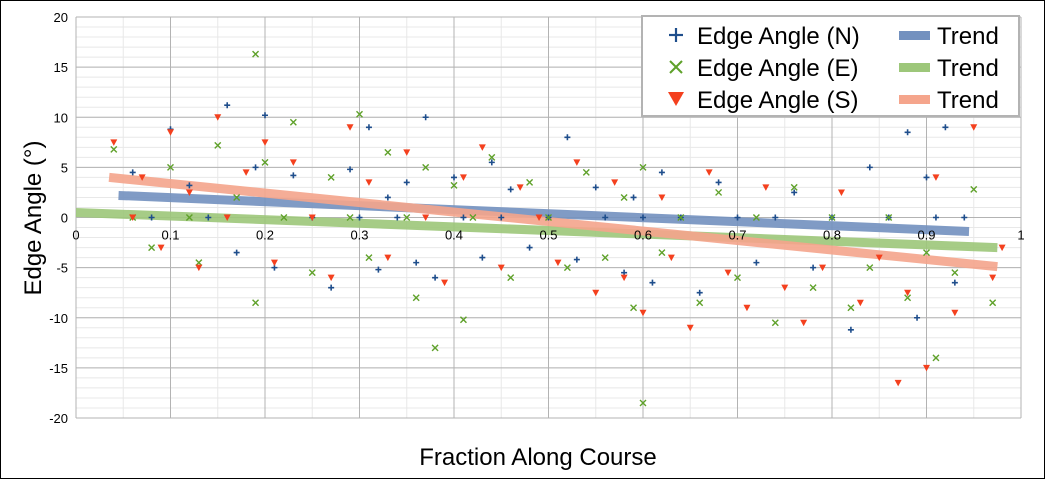  I want to click on legend-trend-swatch-e, so click(914, 67).